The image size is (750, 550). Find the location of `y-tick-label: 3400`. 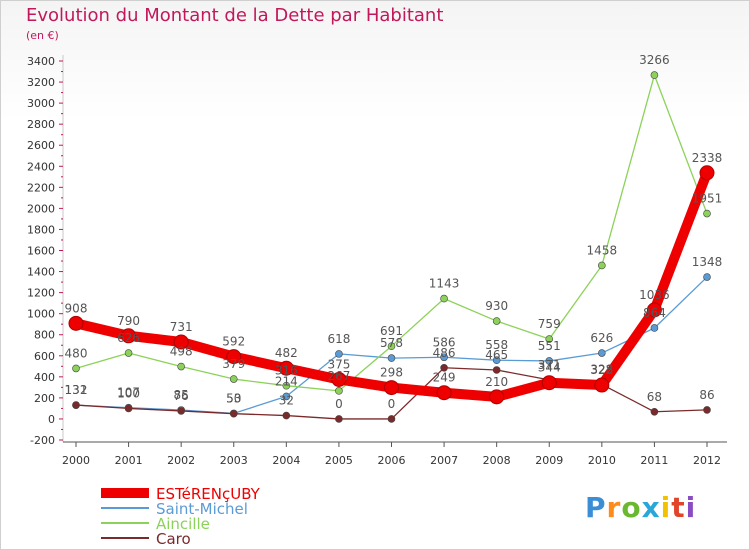

y-tick-label: 3400 is located at coordinates (41, 61).